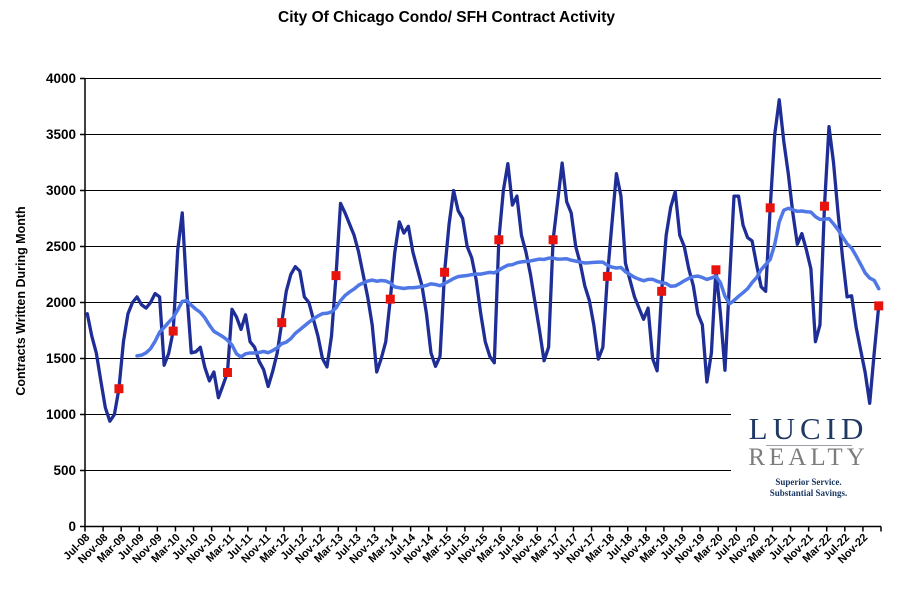  Describe the element at coordinates (61, 358) in the screenshot. I see `y-tick-label: 1500` at that location.